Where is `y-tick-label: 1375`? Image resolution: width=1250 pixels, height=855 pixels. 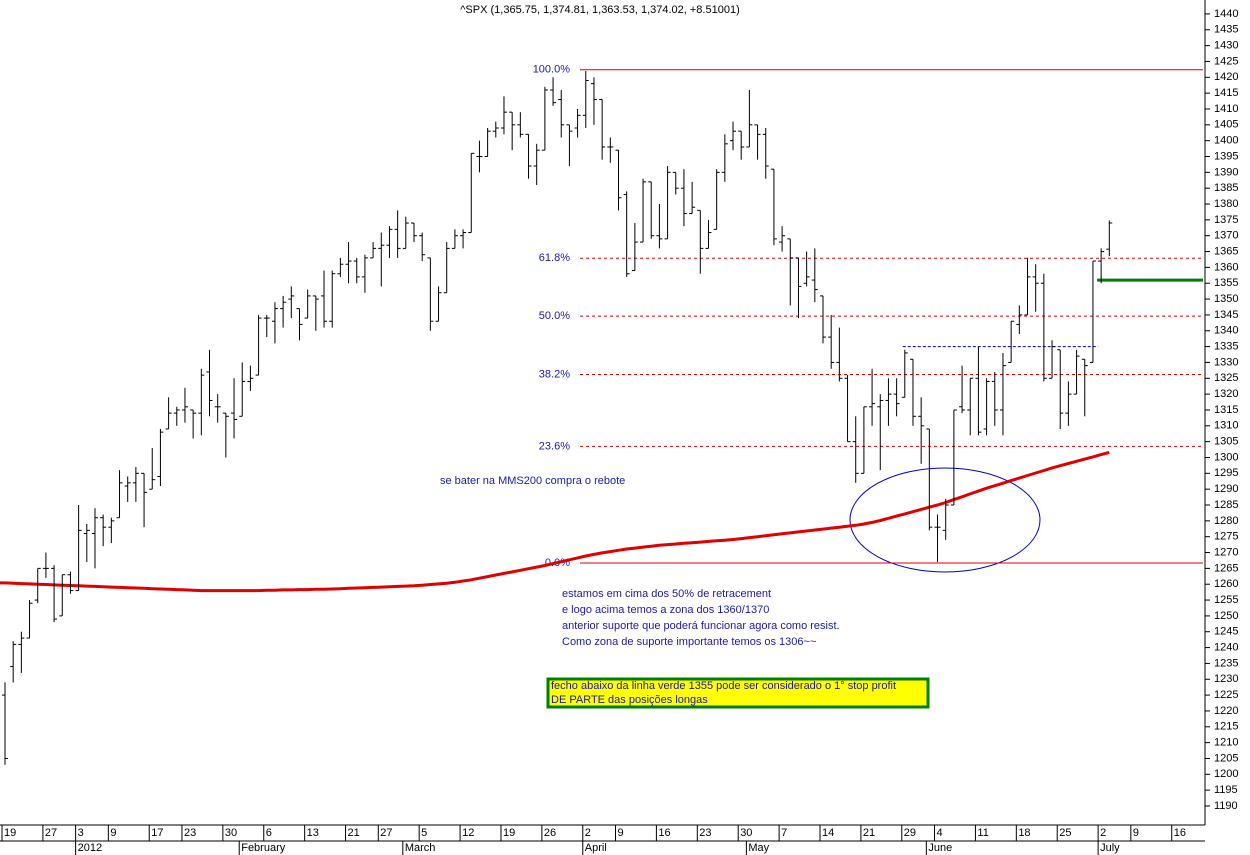 y-tick-label: 1375 is located at coordinates (1226, 220).